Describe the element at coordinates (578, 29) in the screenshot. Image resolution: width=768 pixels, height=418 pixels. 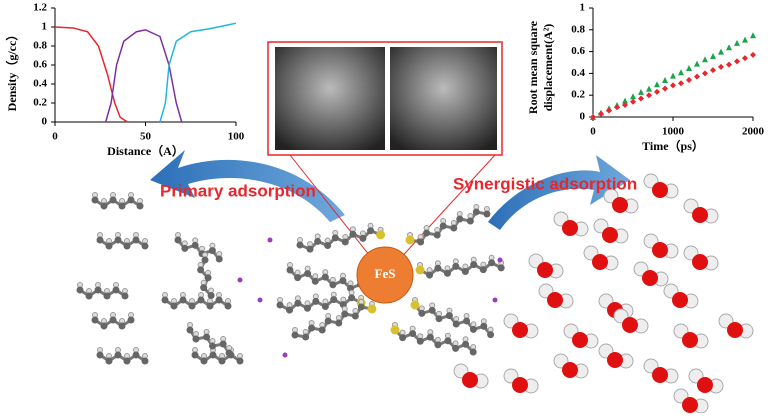
I see `y-tick-label: 0.8` at that location.